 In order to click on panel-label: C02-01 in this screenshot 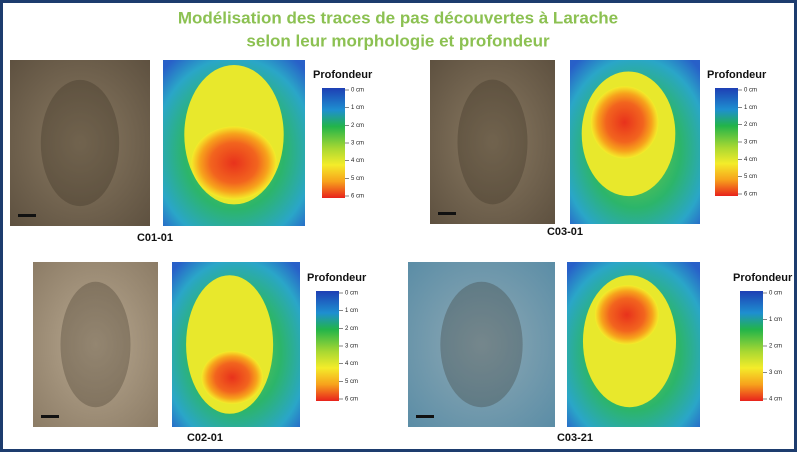, I will do `click(205, 438)`.